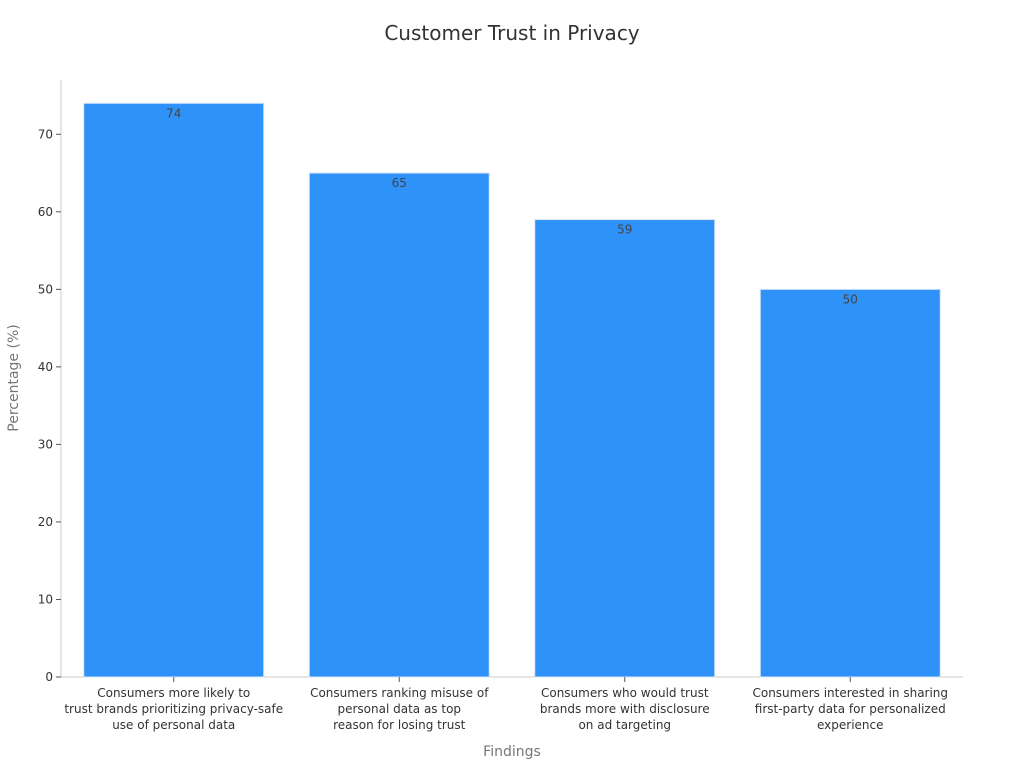  What do you see at coordinates (45, 522) in the screenshot?
I see `y-tick-label: 20` at bounding box center [45, 522].